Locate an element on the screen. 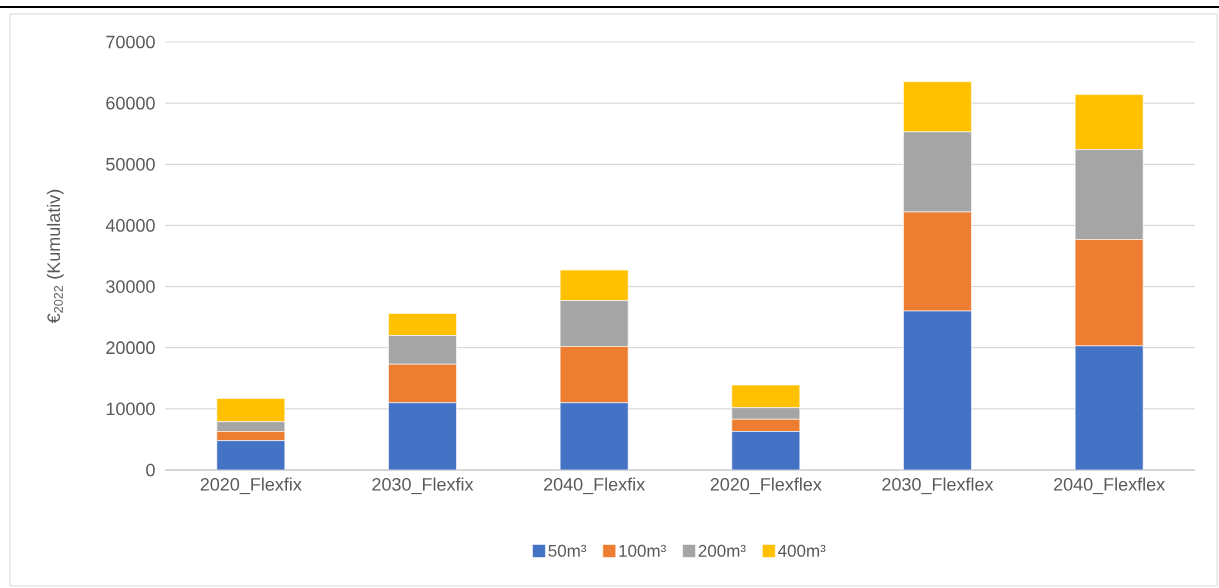 The height and width of the screenshot is (588, 1219). legend-label: 400m³ is located at coordinates (802, 550).